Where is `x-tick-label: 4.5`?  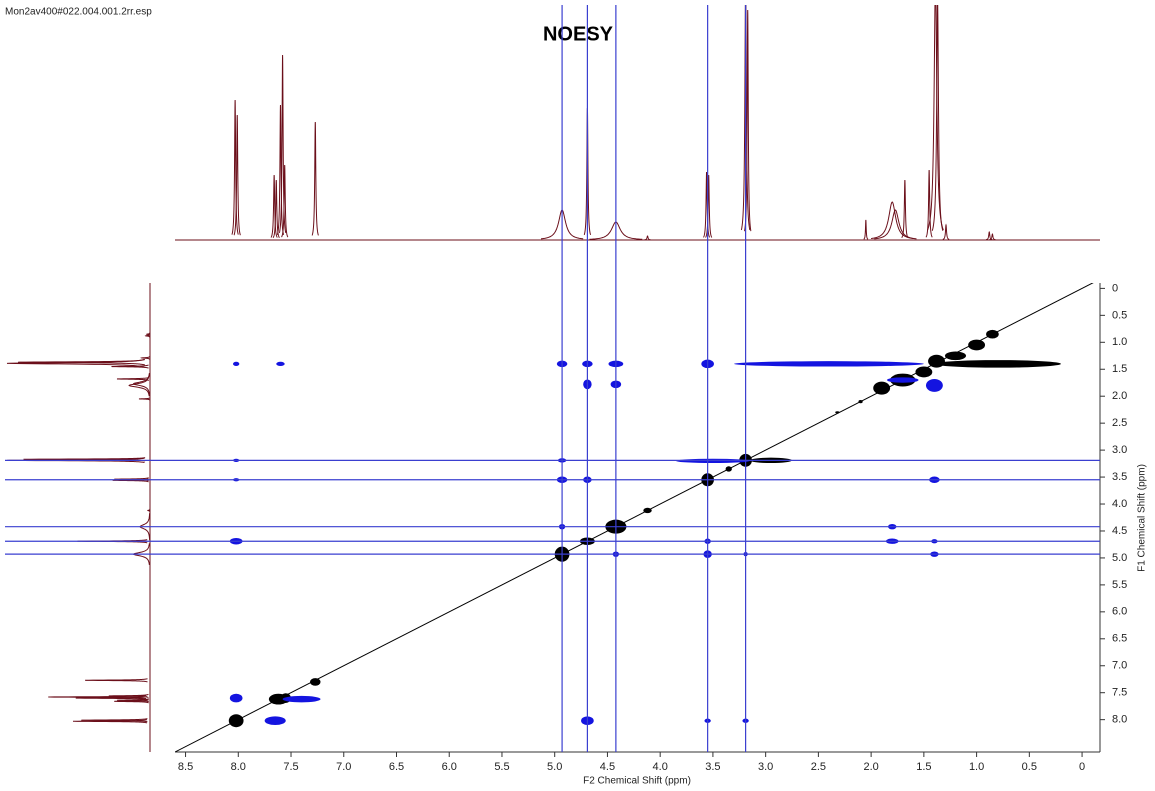 x-tick-label: 4.5 is located at coordinates (607, 767).